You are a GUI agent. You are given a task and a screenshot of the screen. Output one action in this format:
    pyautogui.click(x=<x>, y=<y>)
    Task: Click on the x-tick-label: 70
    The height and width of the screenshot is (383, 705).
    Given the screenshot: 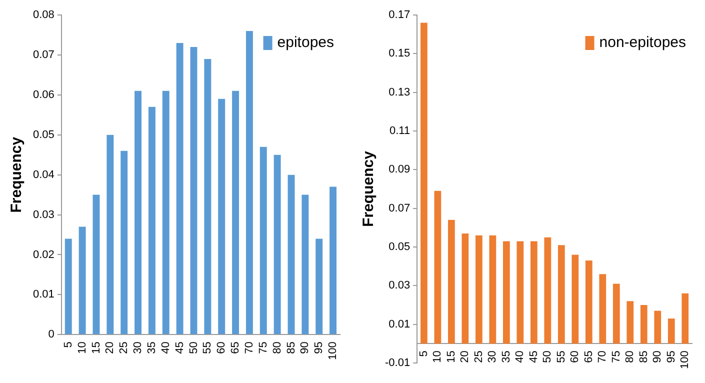 What is the action you would take?
    pyautogui.click(x=602, y=356)
    